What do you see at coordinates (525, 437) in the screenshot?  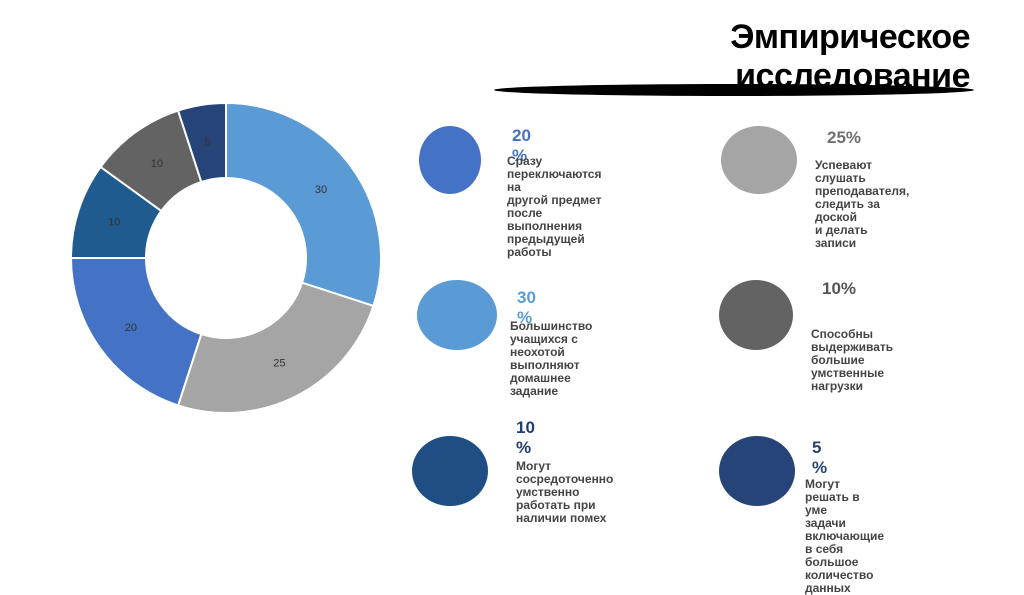 I see `legend-percent: 10 %` at bounding box center [525, 437].